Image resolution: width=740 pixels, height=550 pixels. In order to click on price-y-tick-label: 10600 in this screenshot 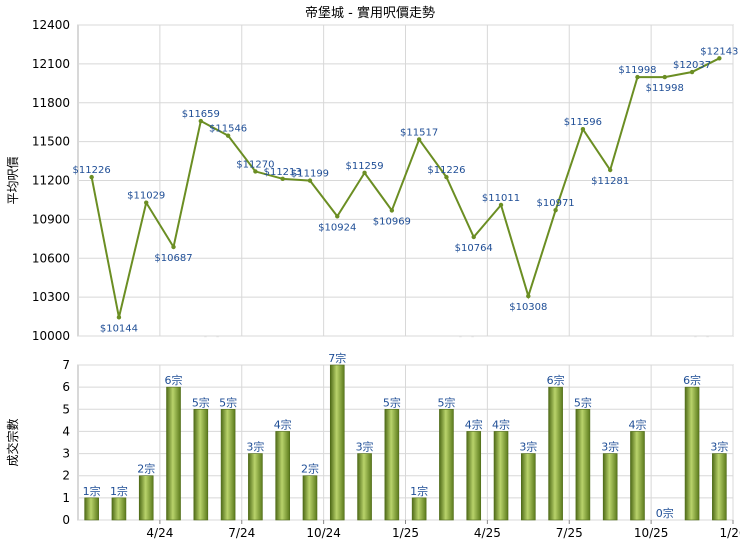, I will do `click(51, 258)`.